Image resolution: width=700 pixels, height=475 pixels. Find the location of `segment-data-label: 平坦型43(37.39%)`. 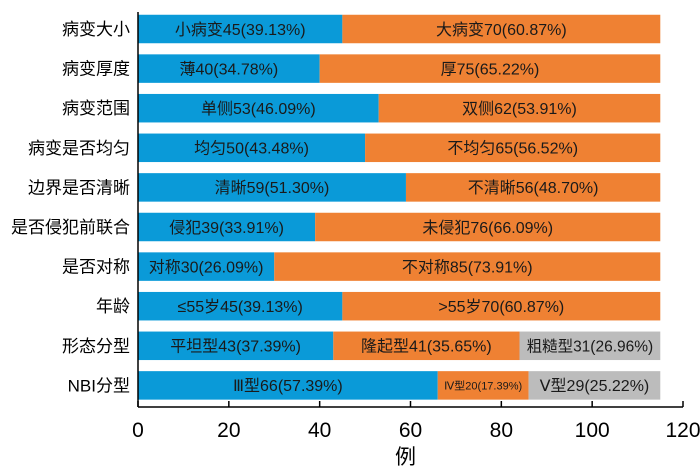

segment-data-label: 平坦型43(37.39%) is located at coordinates (235, 347).